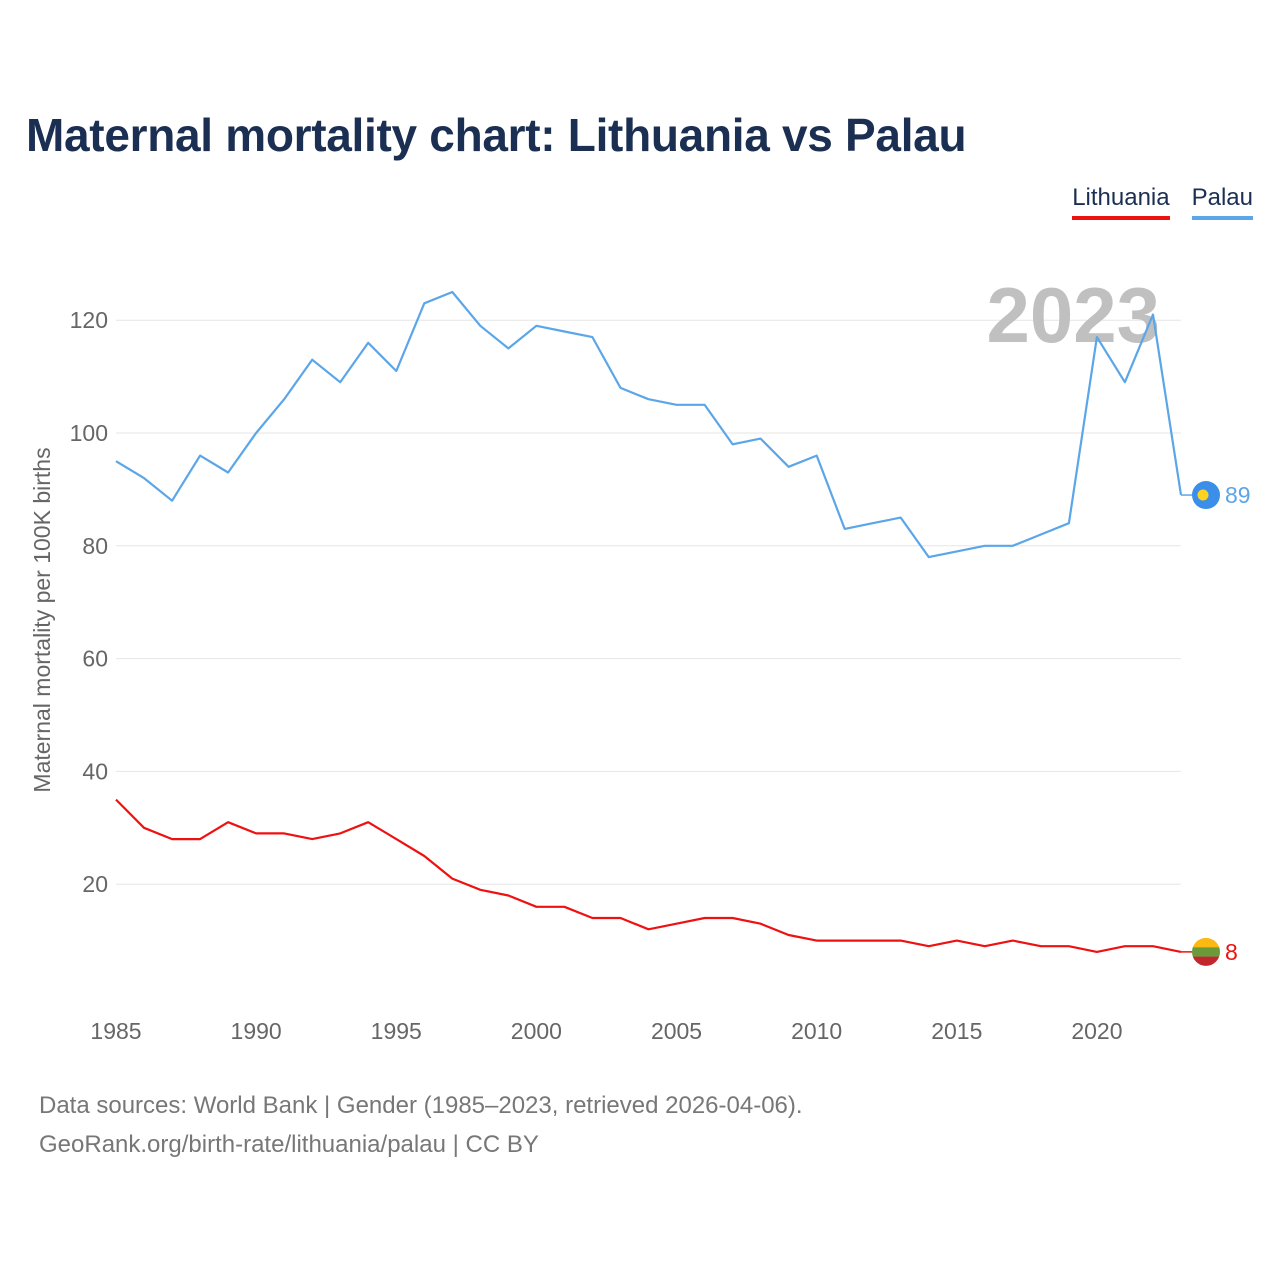 The height and width of the screenshot is (1280, 1280). What do you see at coordinates (536, 1031) in the screenshot?
I see `x-tick-label: 2000` at bounding box center [536, 1031].